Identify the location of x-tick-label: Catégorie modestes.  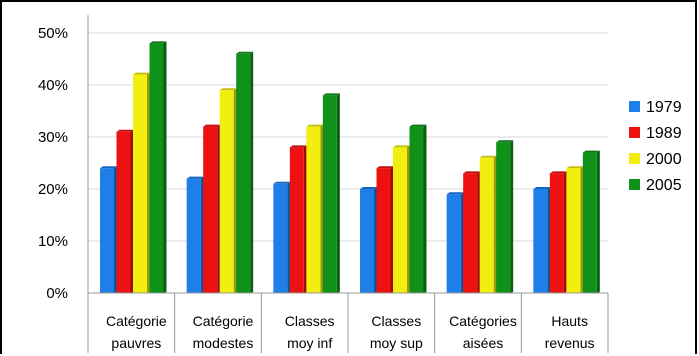
(223, 332).